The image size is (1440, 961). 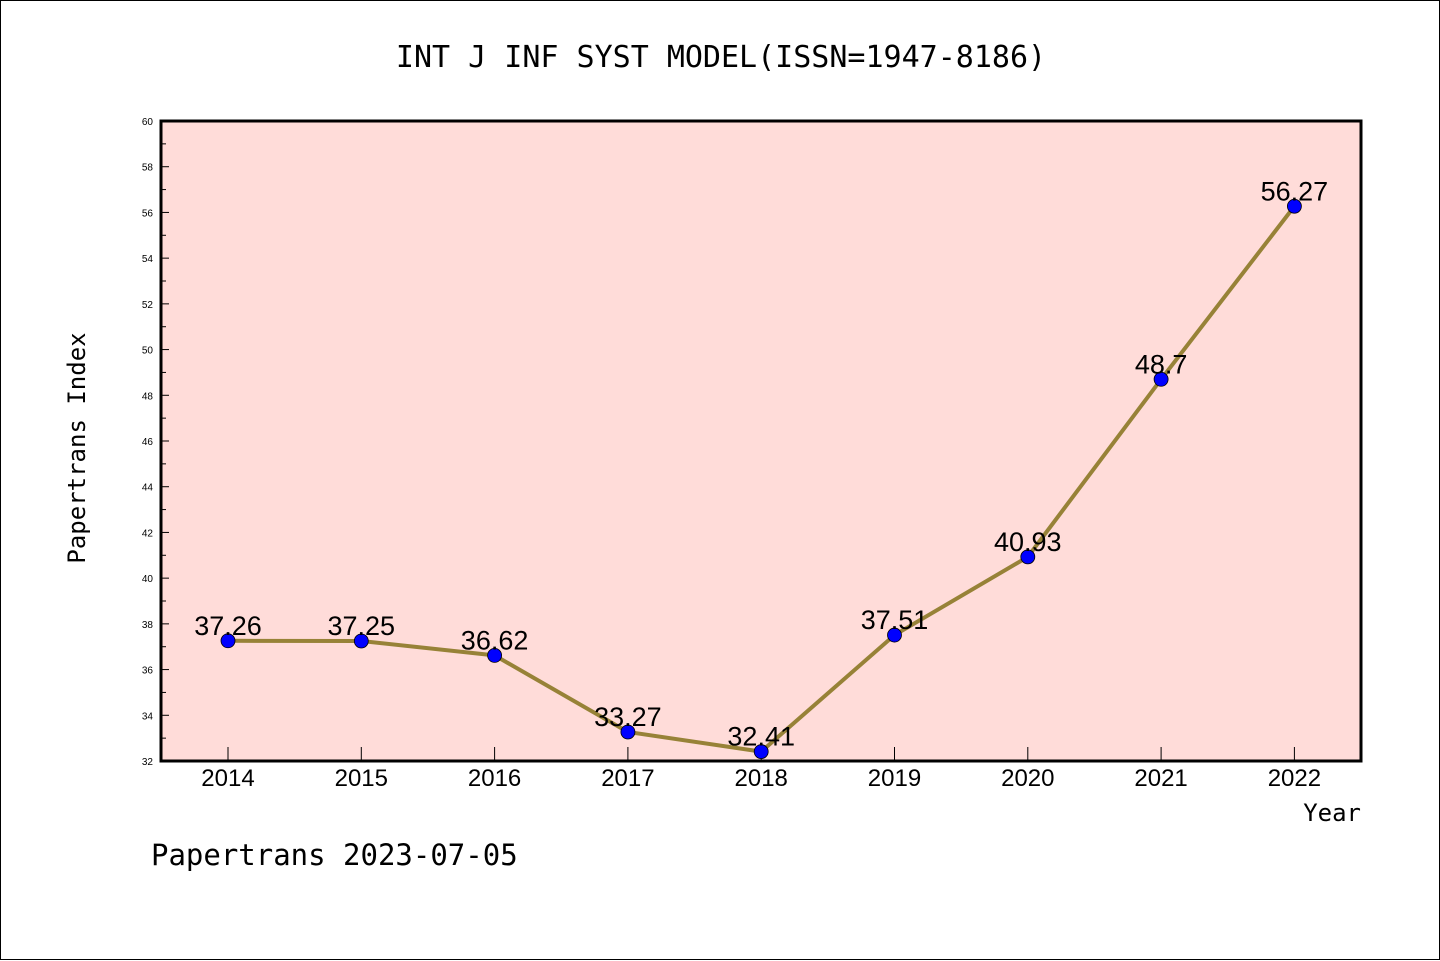 I want to click on data-label: 37.26, so click(x=228, y=626).